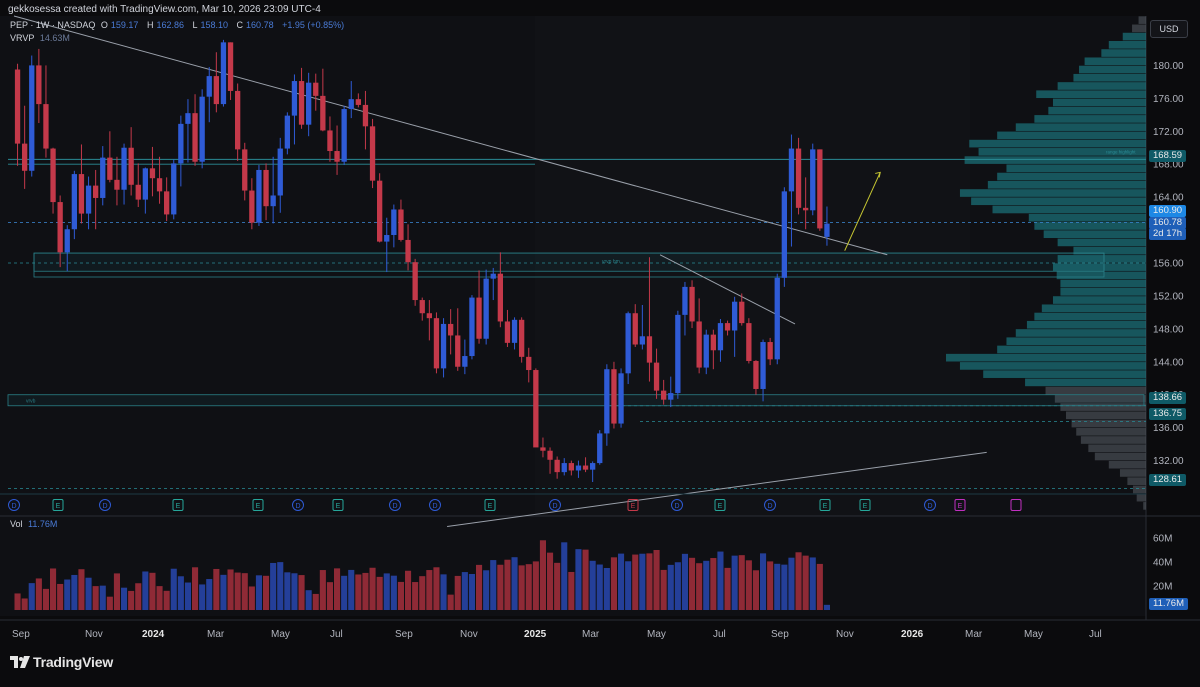 This screenshot has height=687, width=1200. I want to click on volume-legend: Vol 11.76M, so click(35, 524).